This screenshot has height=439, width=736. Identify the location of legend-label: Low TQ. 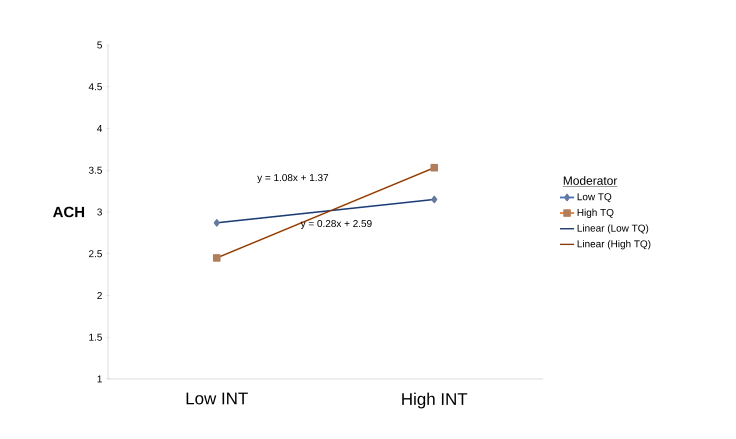
(595, 197).